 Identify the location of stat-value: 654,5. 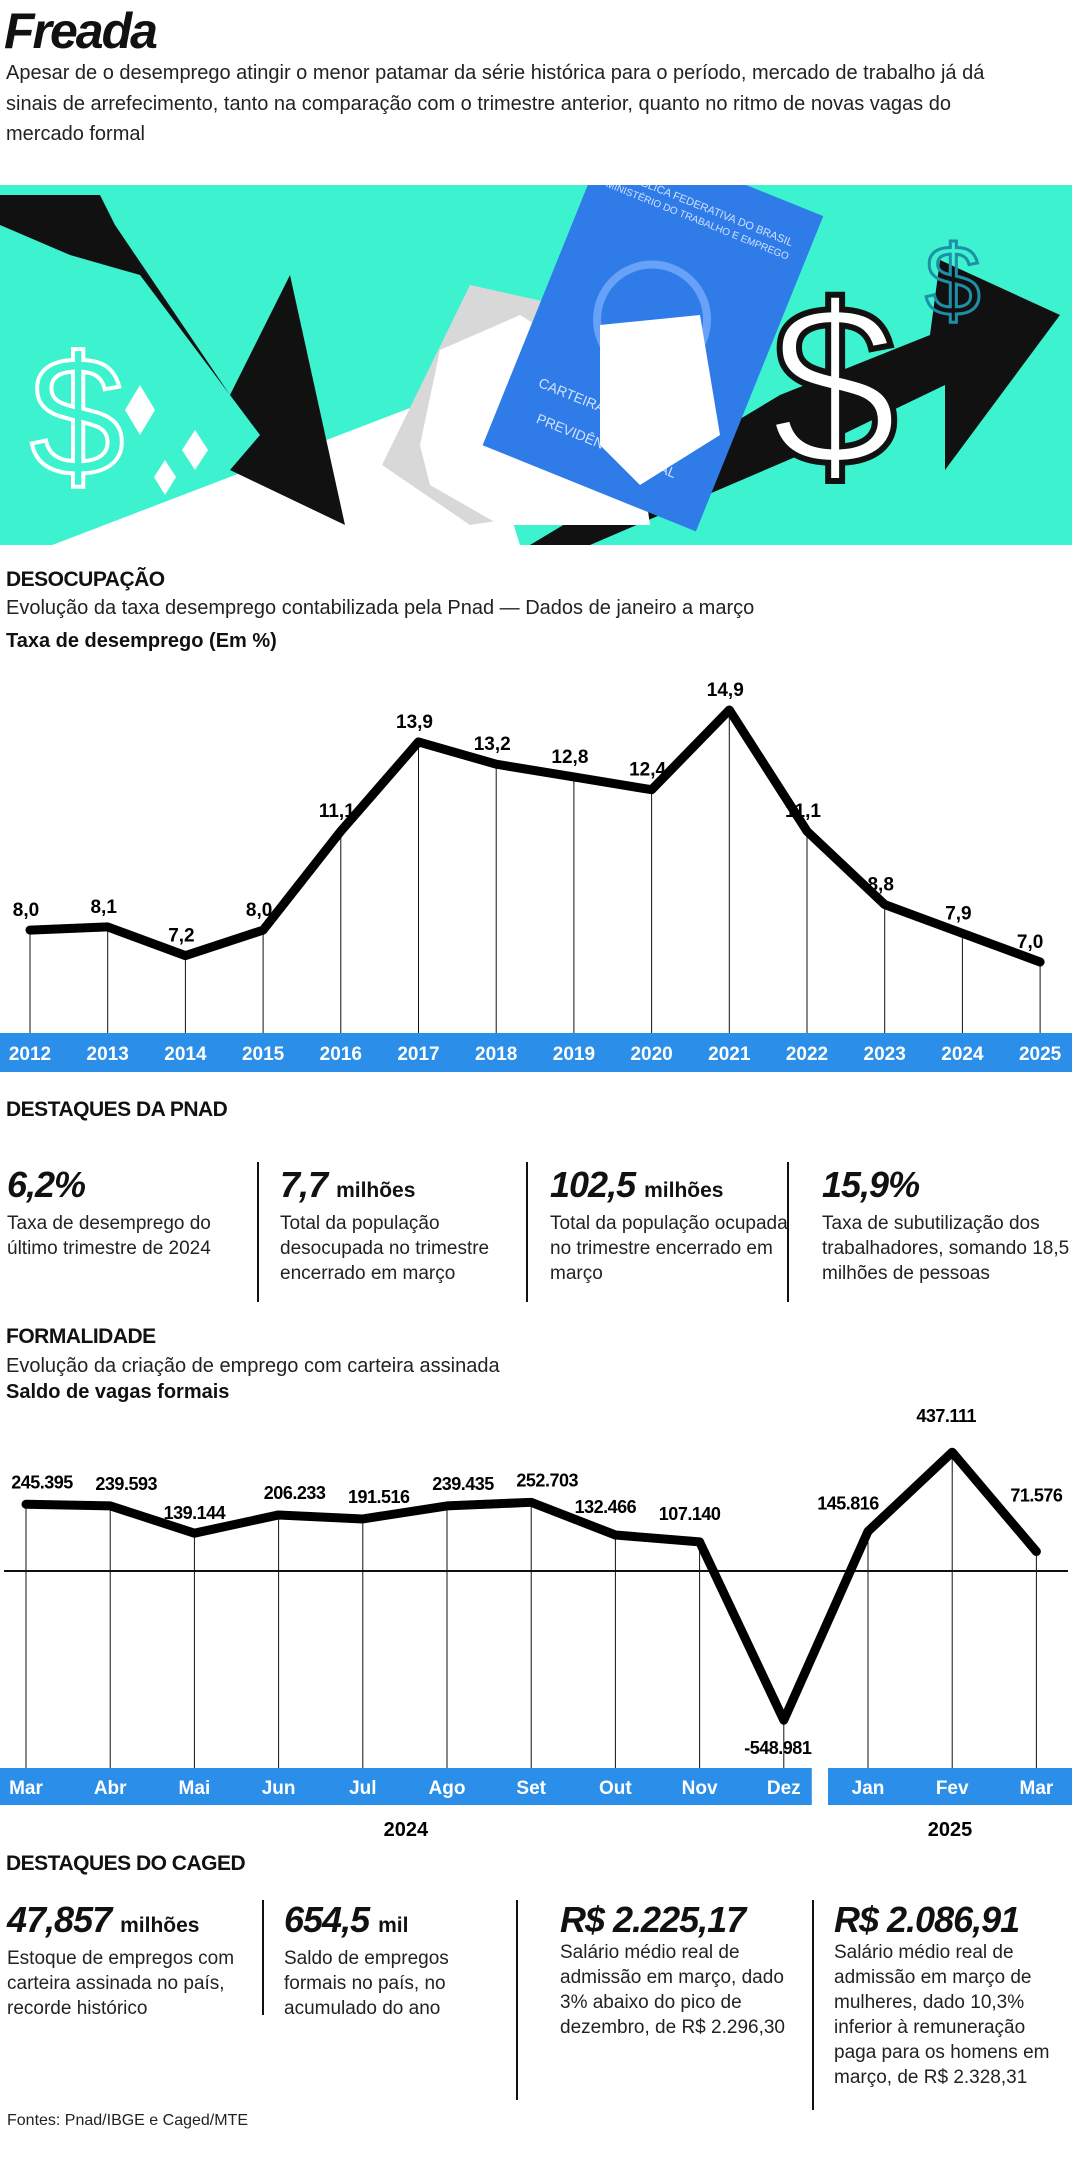
(327, 1919).